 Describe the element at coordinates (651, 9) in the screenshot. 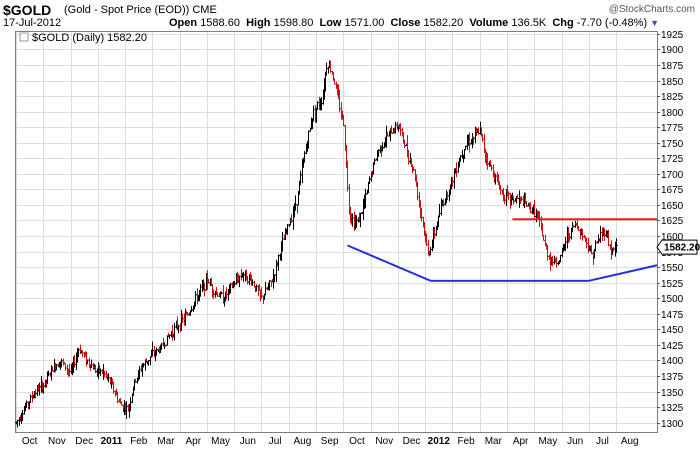

I see `brand-watermark: @StockCharts.com` at that location.